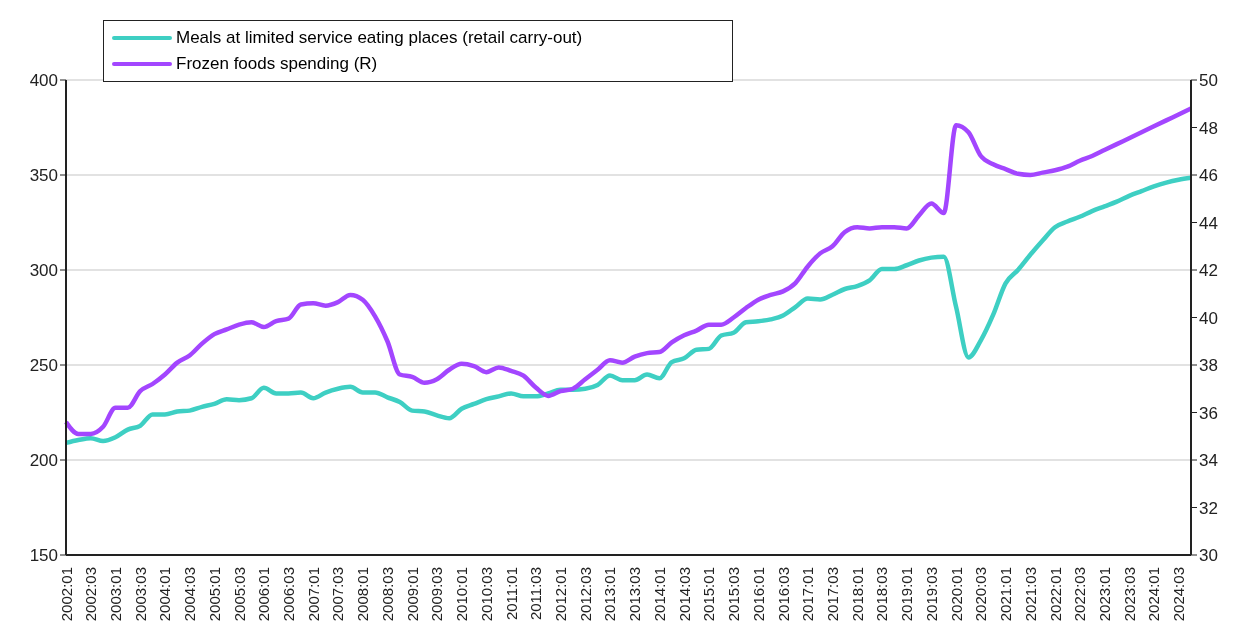  Describe the element at coordinates (561, 594) in the screenshot. I see `x-tick-label: 2012:01` at that location.